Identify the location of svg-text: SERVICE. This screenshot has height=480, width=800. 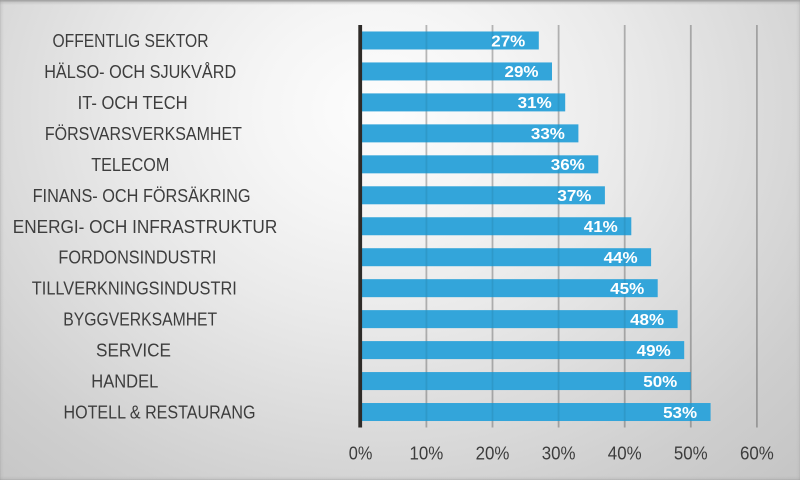
(133, 350).